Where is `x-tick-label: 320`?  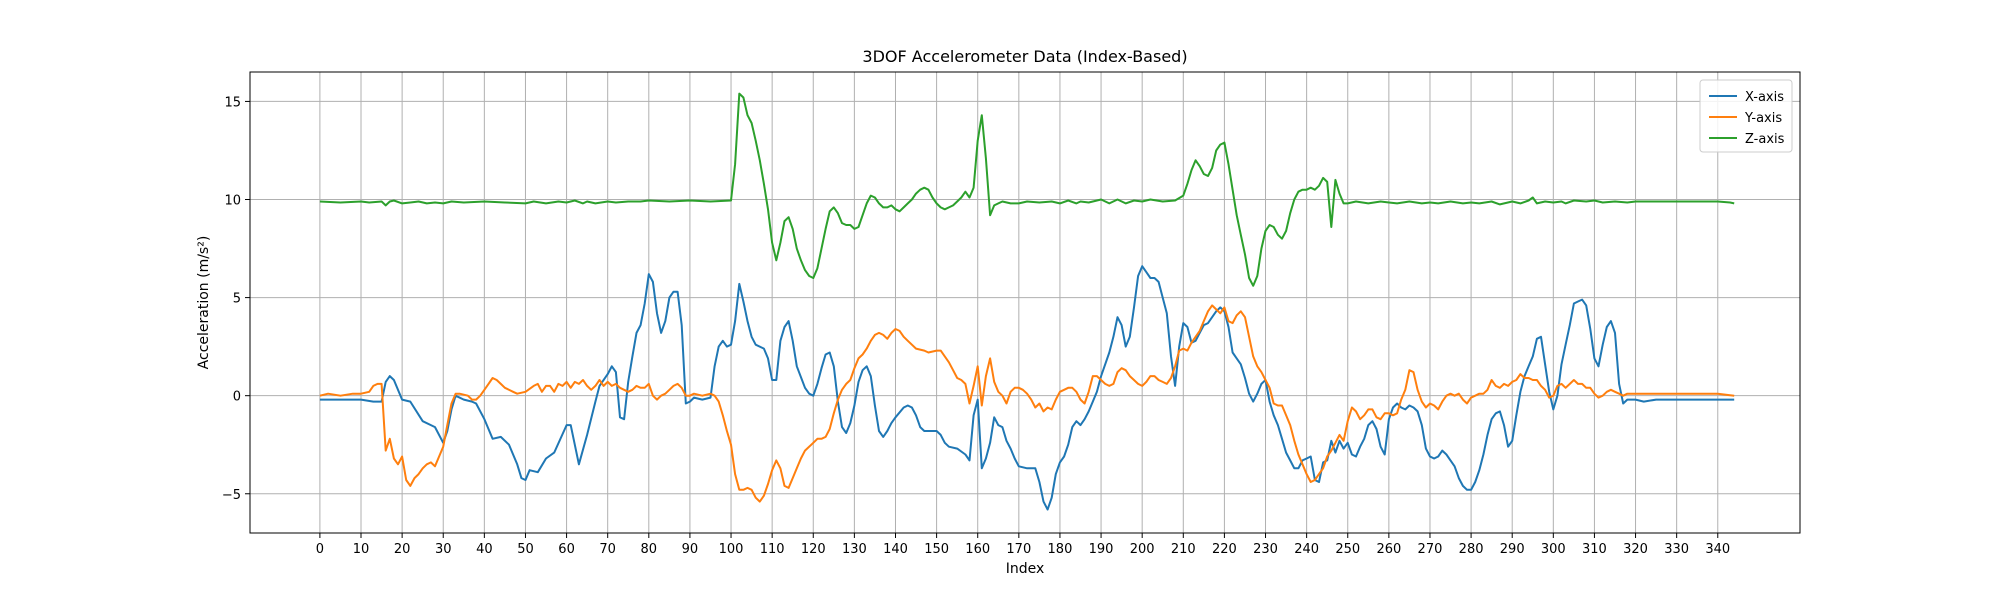
x-tick-label: 320 is located at coordinates (1635, 549).